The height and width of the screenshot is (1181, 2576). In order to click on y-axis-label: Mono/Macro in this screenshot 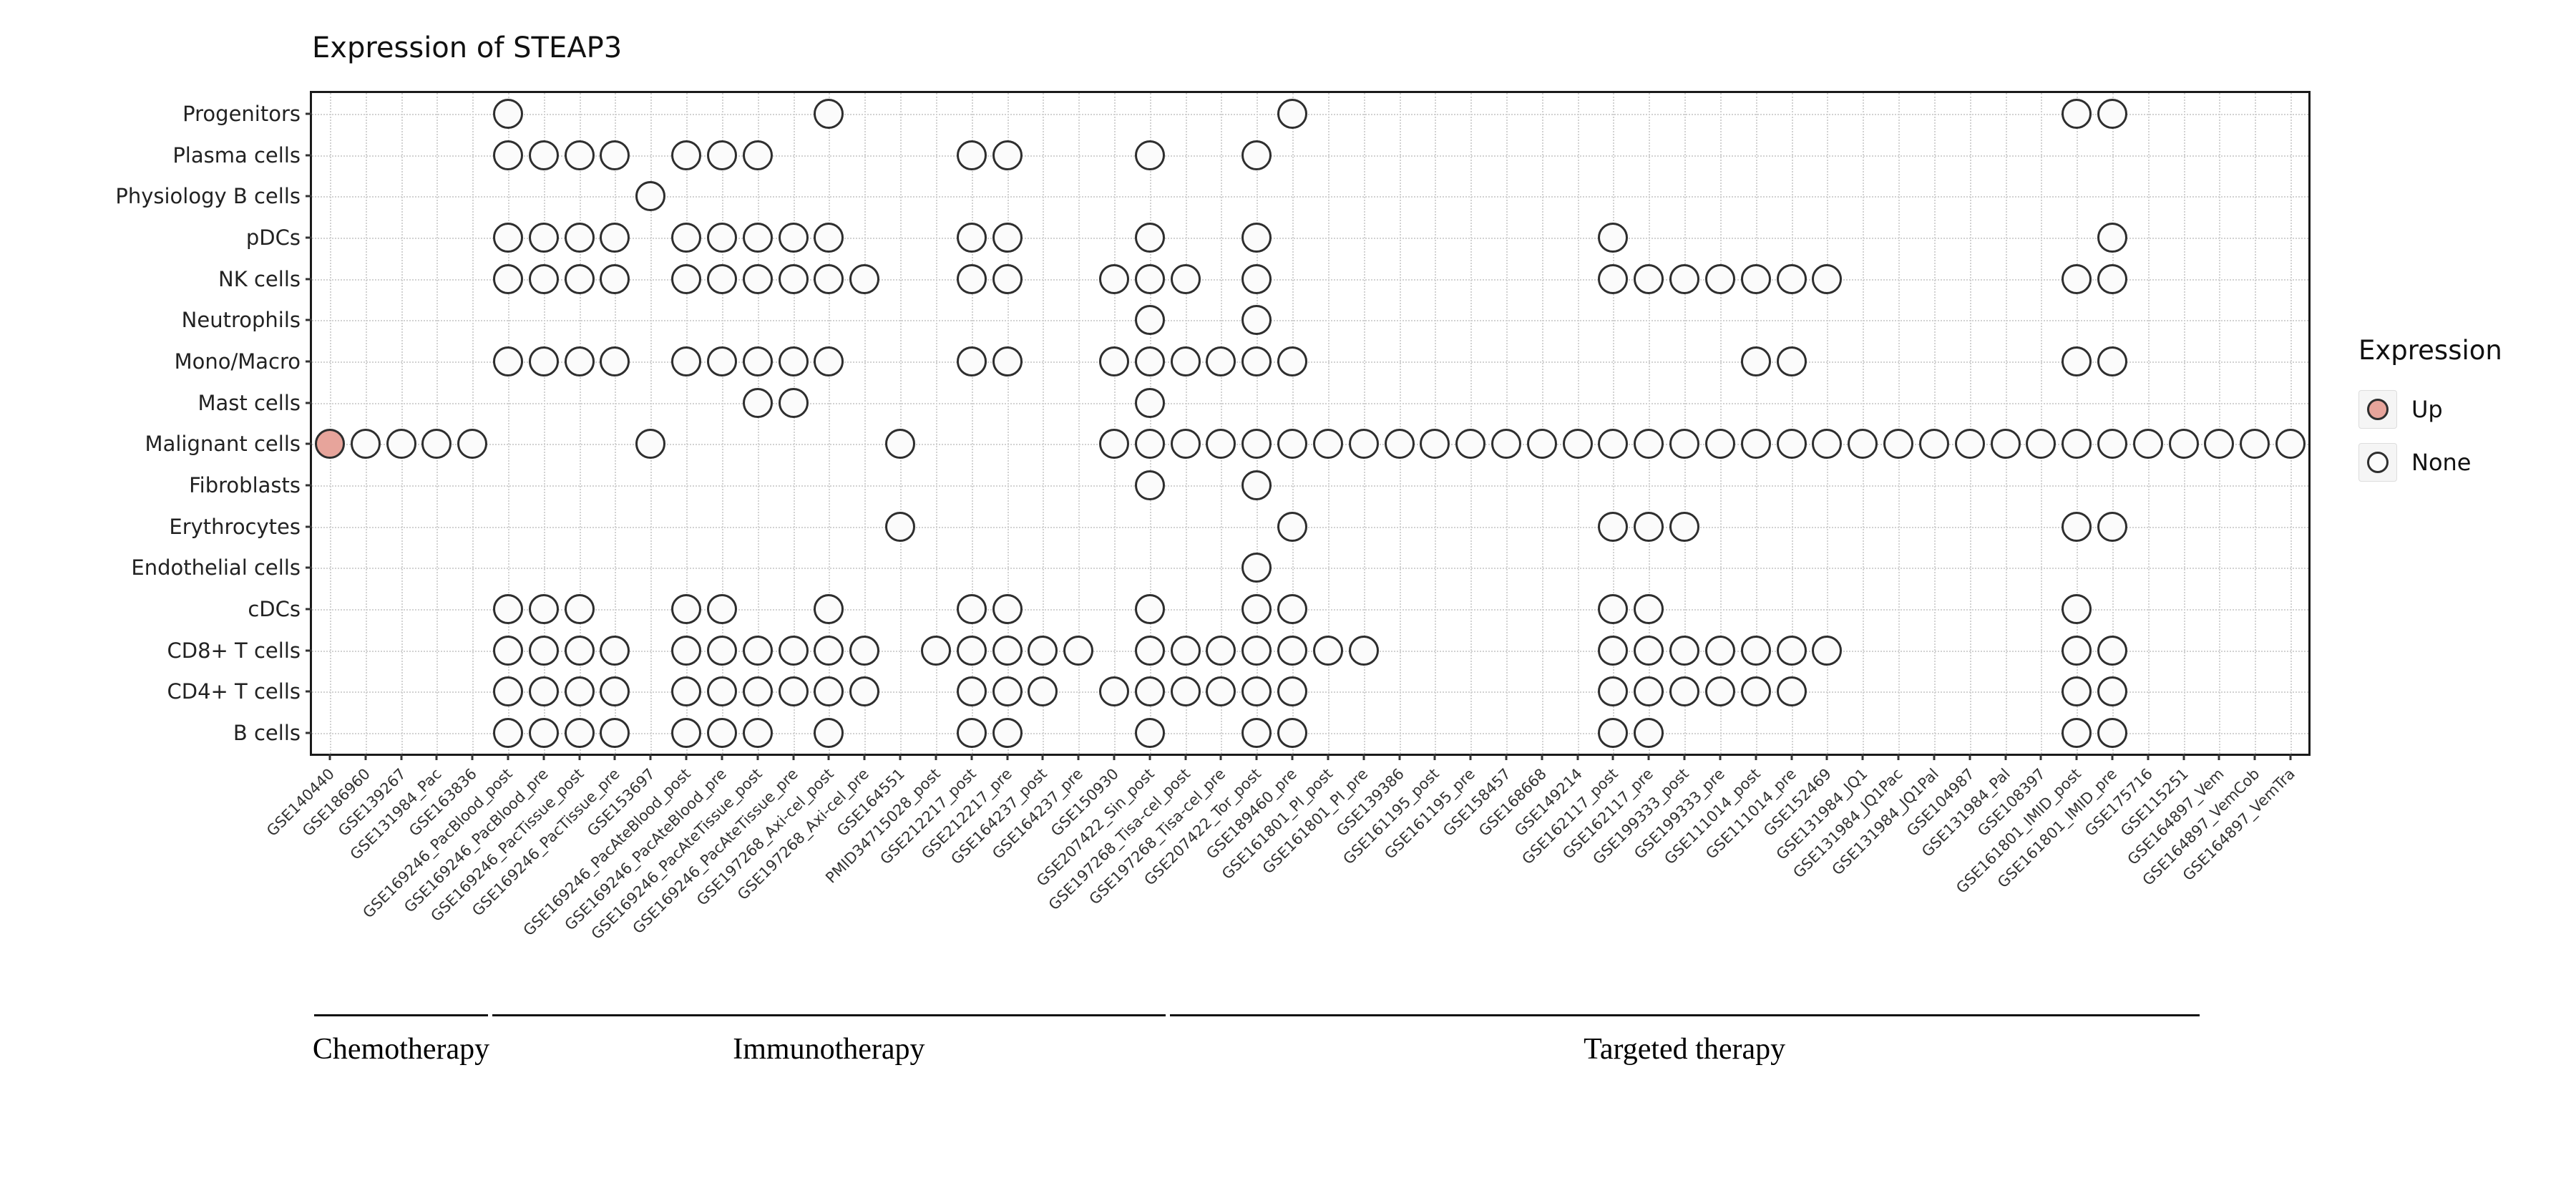, I will do `click(237, 361)`.